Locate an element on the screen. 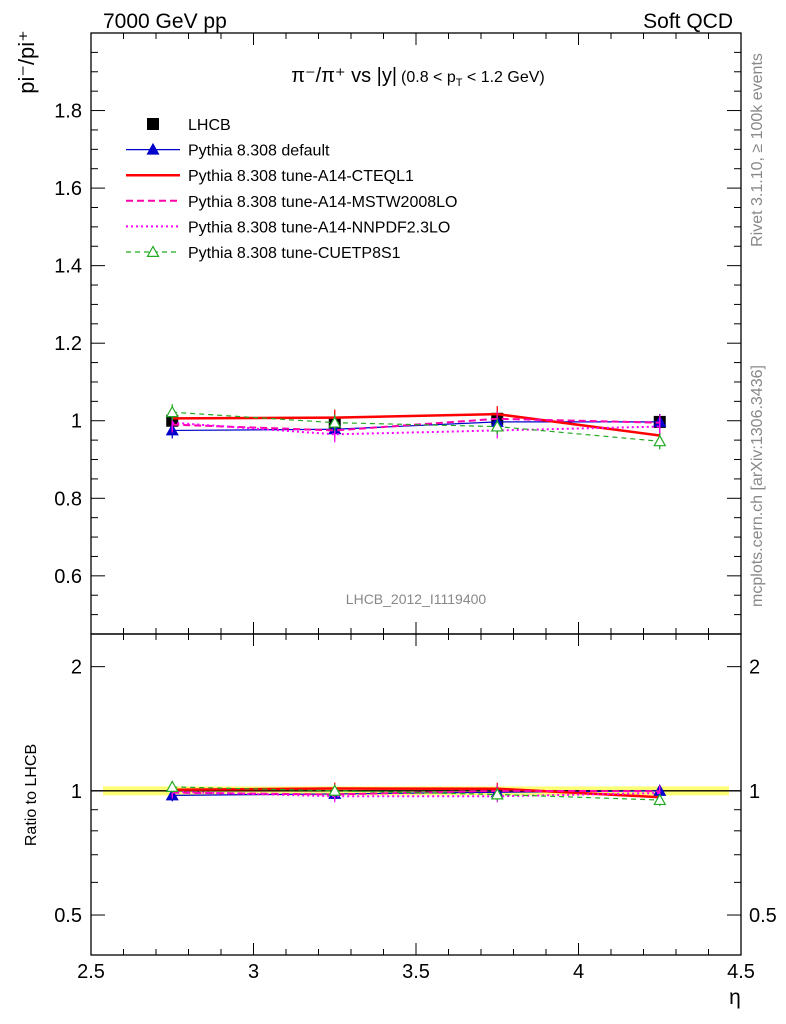 Image resolution: width=786 pixels, height=1024 pixels. legend-label: Pythia 8.308 tune-A14-MSTW2008LO is located at coordinates (322, 202).